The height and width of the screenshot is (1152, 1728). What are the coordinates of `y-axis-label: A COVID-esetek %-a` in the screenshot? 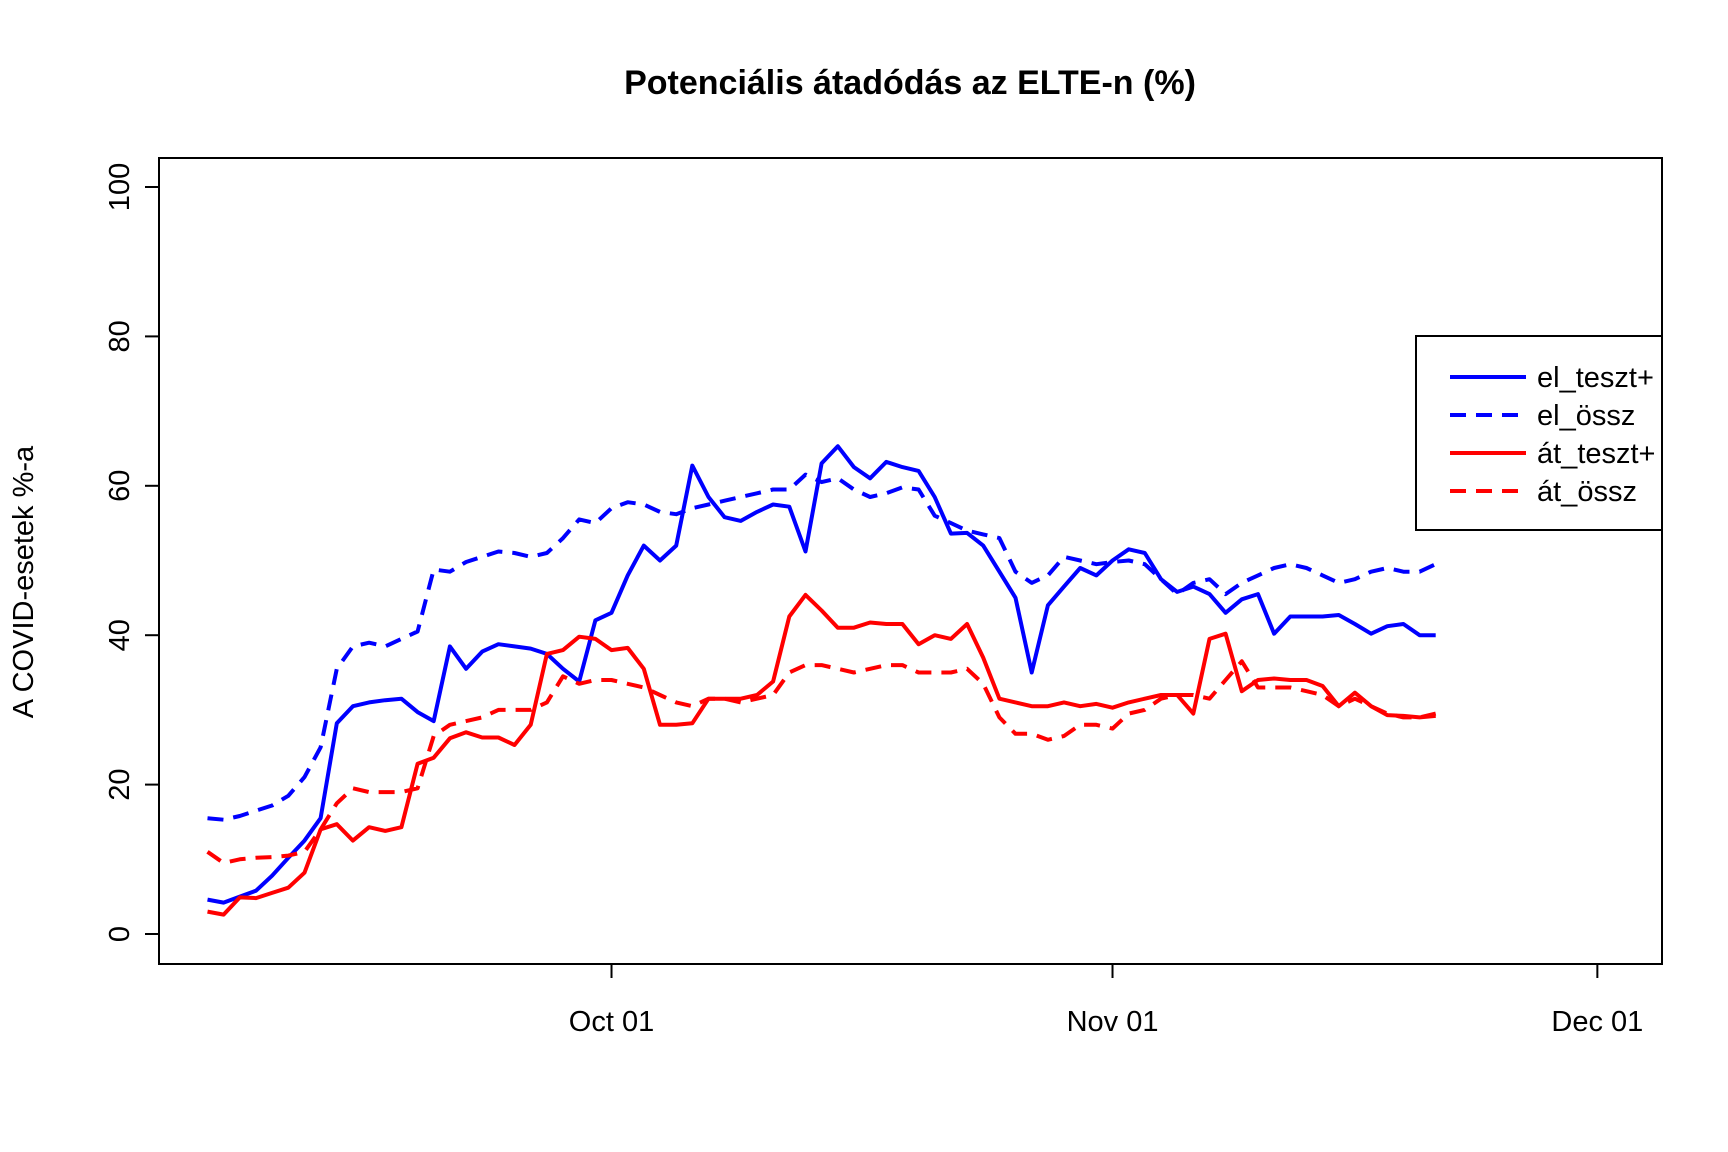 It's located at (24, 581).